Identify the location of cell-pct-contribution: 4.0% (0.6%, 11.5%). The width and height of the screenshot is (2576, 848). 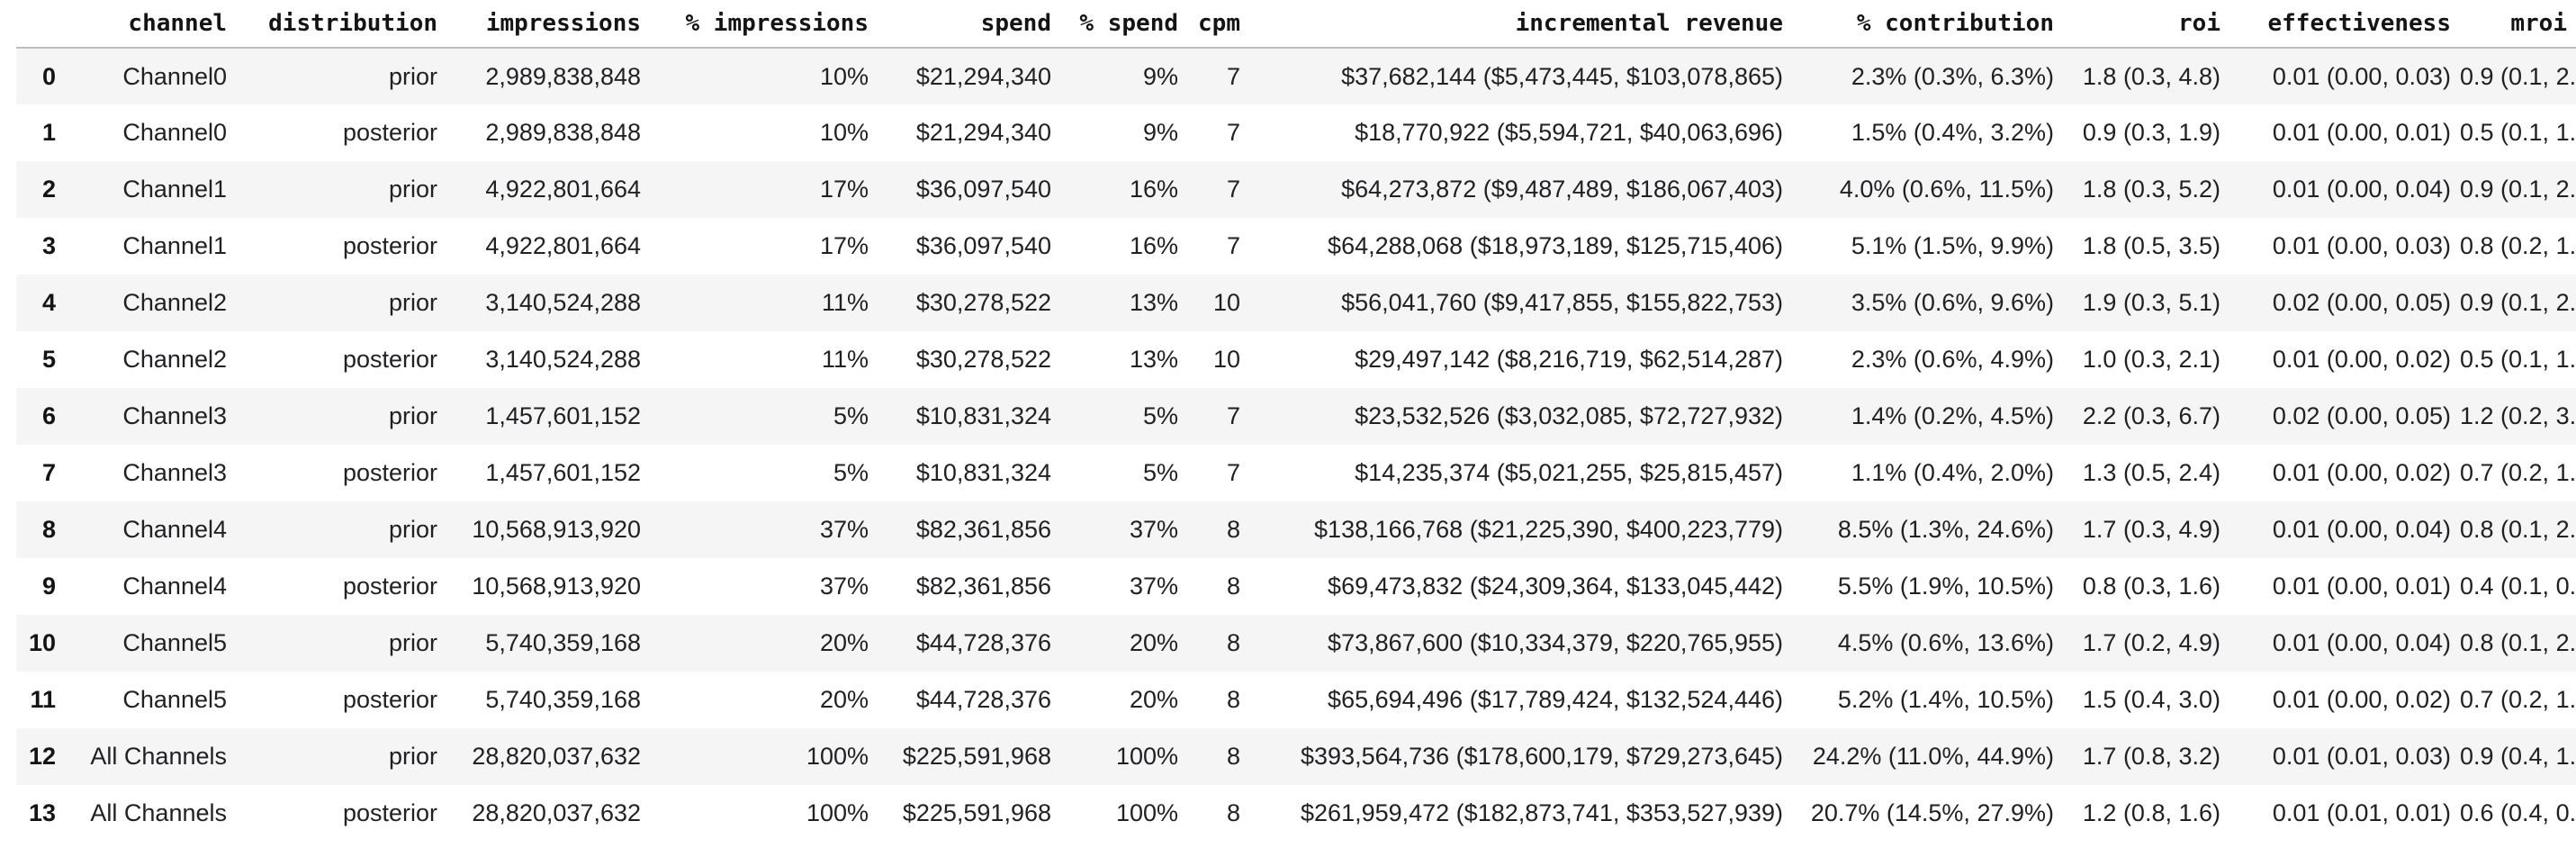
(1946, 189).